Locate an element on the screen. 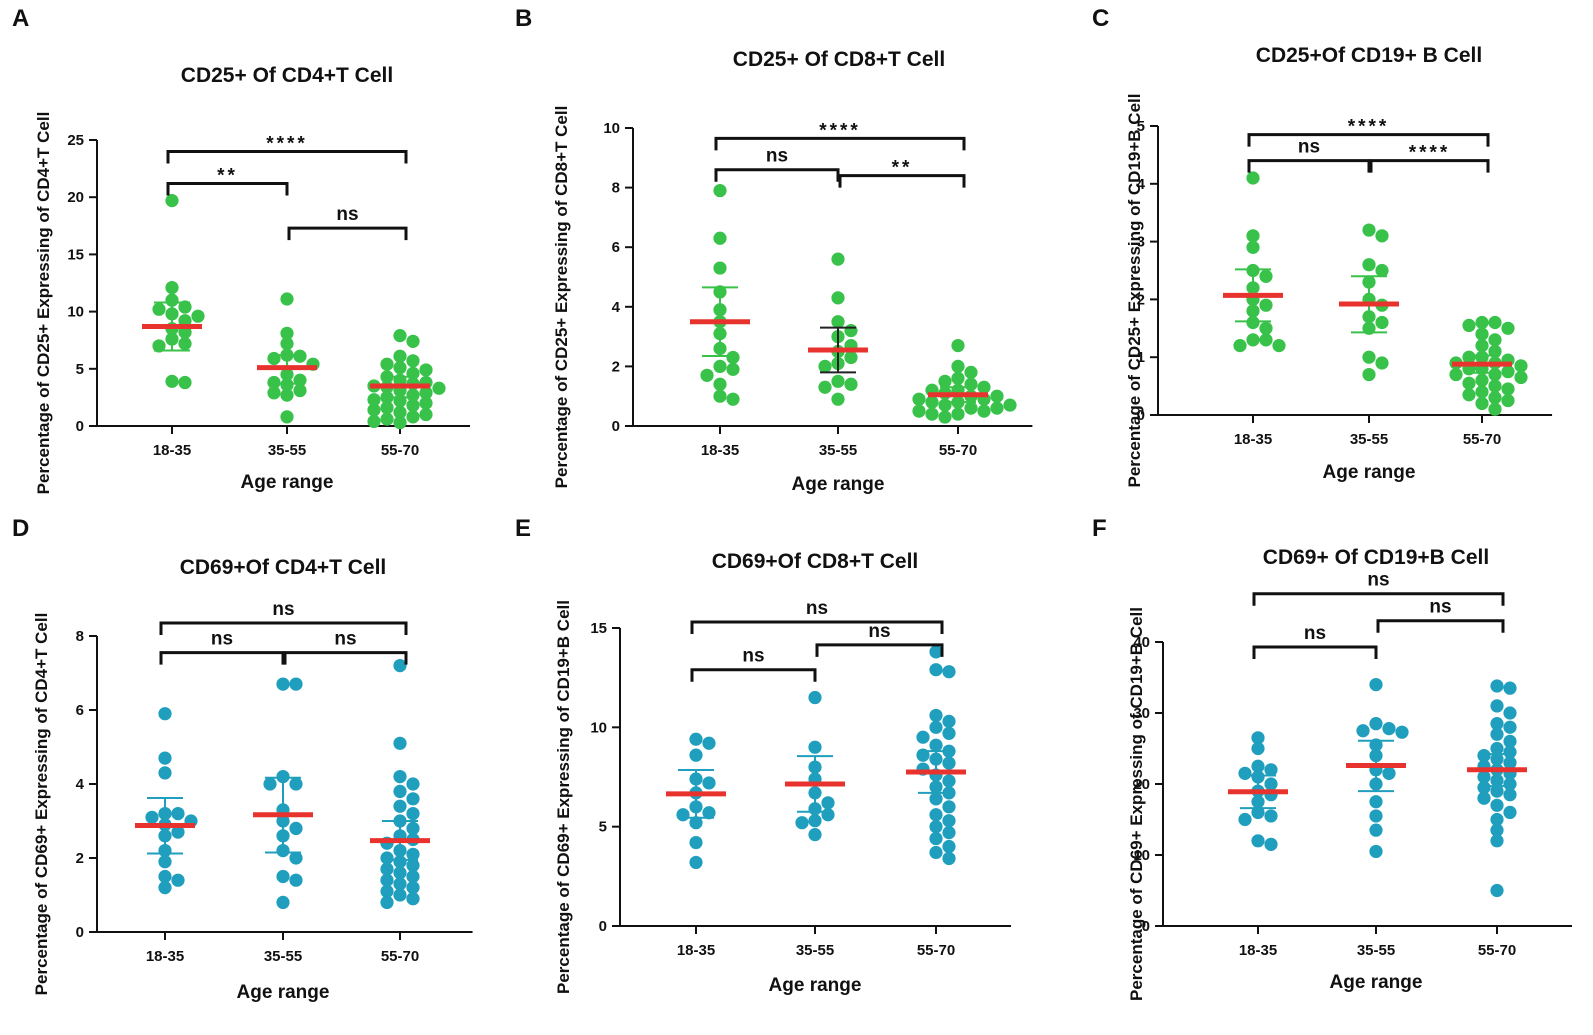 The width and height of the screenshot is (1593, 1035). chart-title: CD69+ Of CD19+B Cell is located at coordinates (1376, 557).